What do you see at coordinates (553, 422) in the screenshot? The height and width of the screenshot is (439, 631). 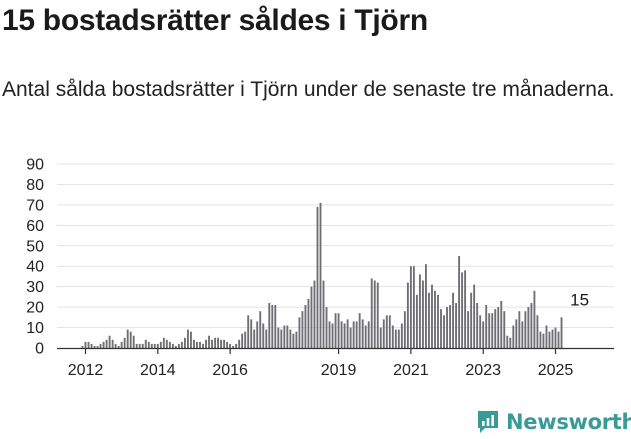 I see `brand-logo: Newsworthy` at bounding box center [553, 422].